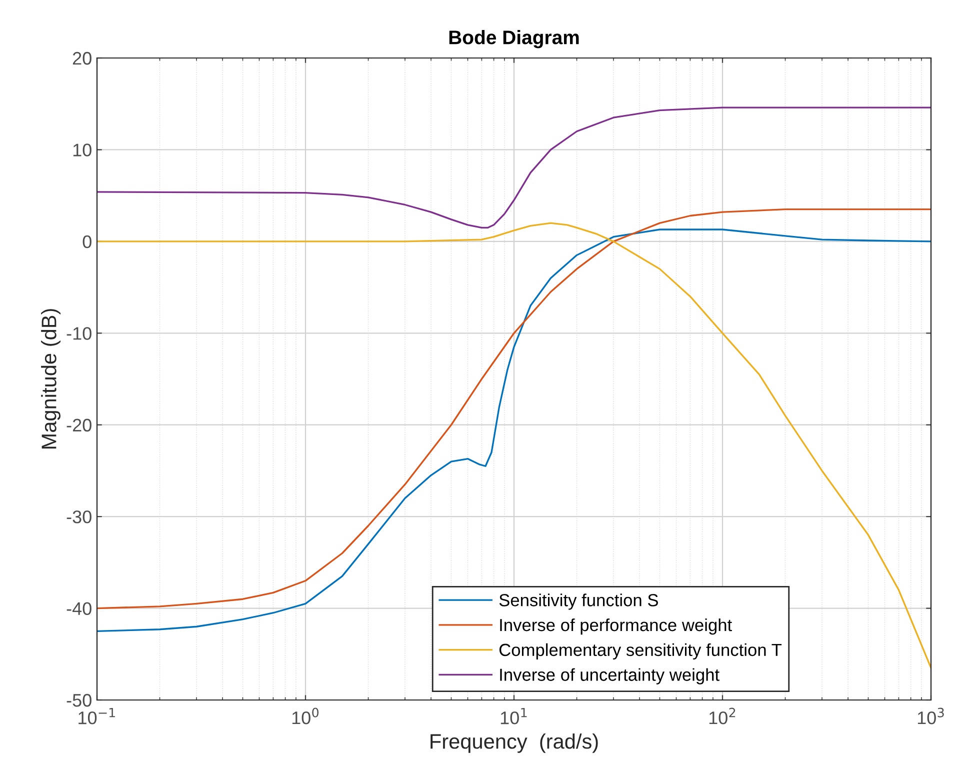 This screenshot has height=780, width=957. What do you see at coordinates (79, 517) in the screenshot?
I see `y-tick-label: -30` at bounding box center [79, 517].